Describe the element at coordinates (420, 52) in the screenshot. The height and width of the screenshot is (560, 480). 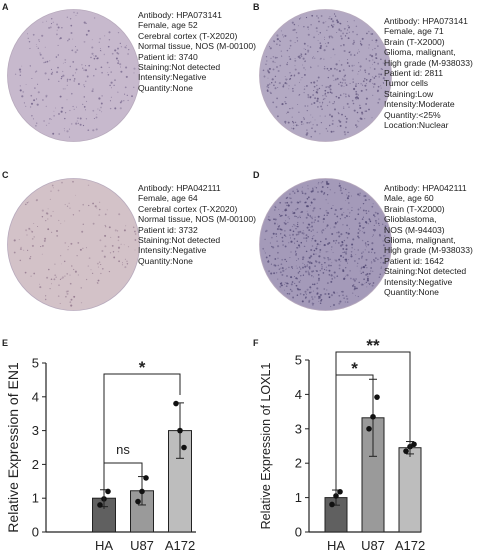
I see `info-line: Glioma, malignant,` at that location.